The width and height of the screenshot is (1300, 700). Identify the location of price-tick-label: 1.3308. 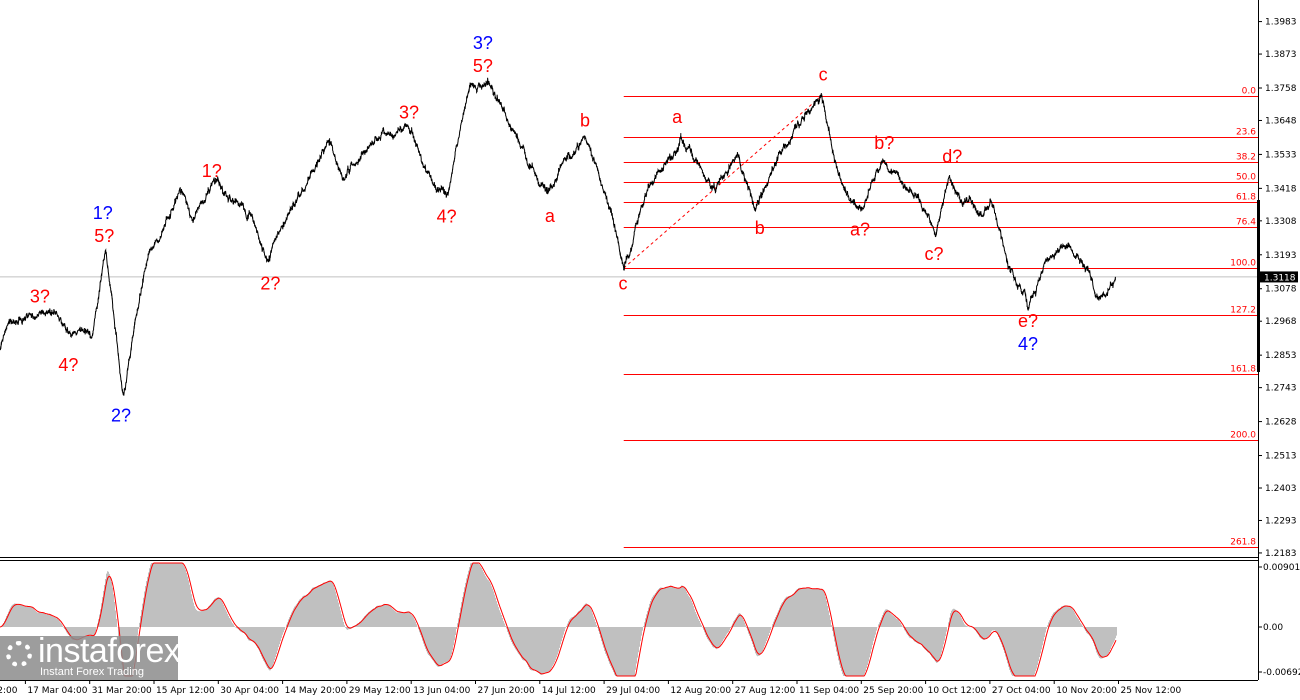
(1281, 222).